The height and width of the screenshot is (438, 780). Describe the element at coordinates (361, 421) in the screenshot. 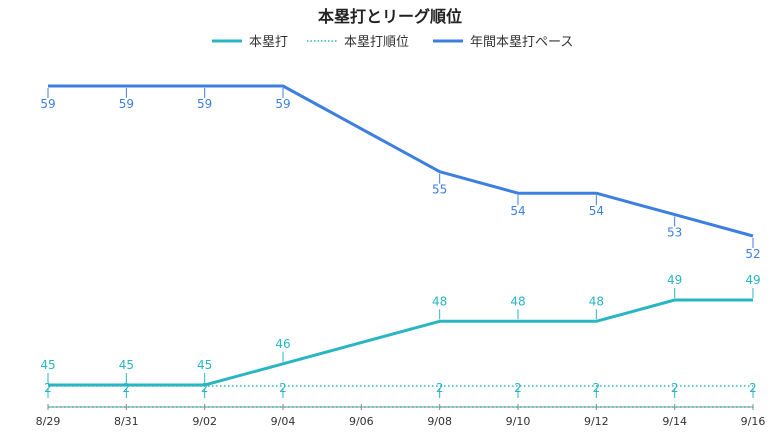

I see `x-tick-label: 9/06` at that location.